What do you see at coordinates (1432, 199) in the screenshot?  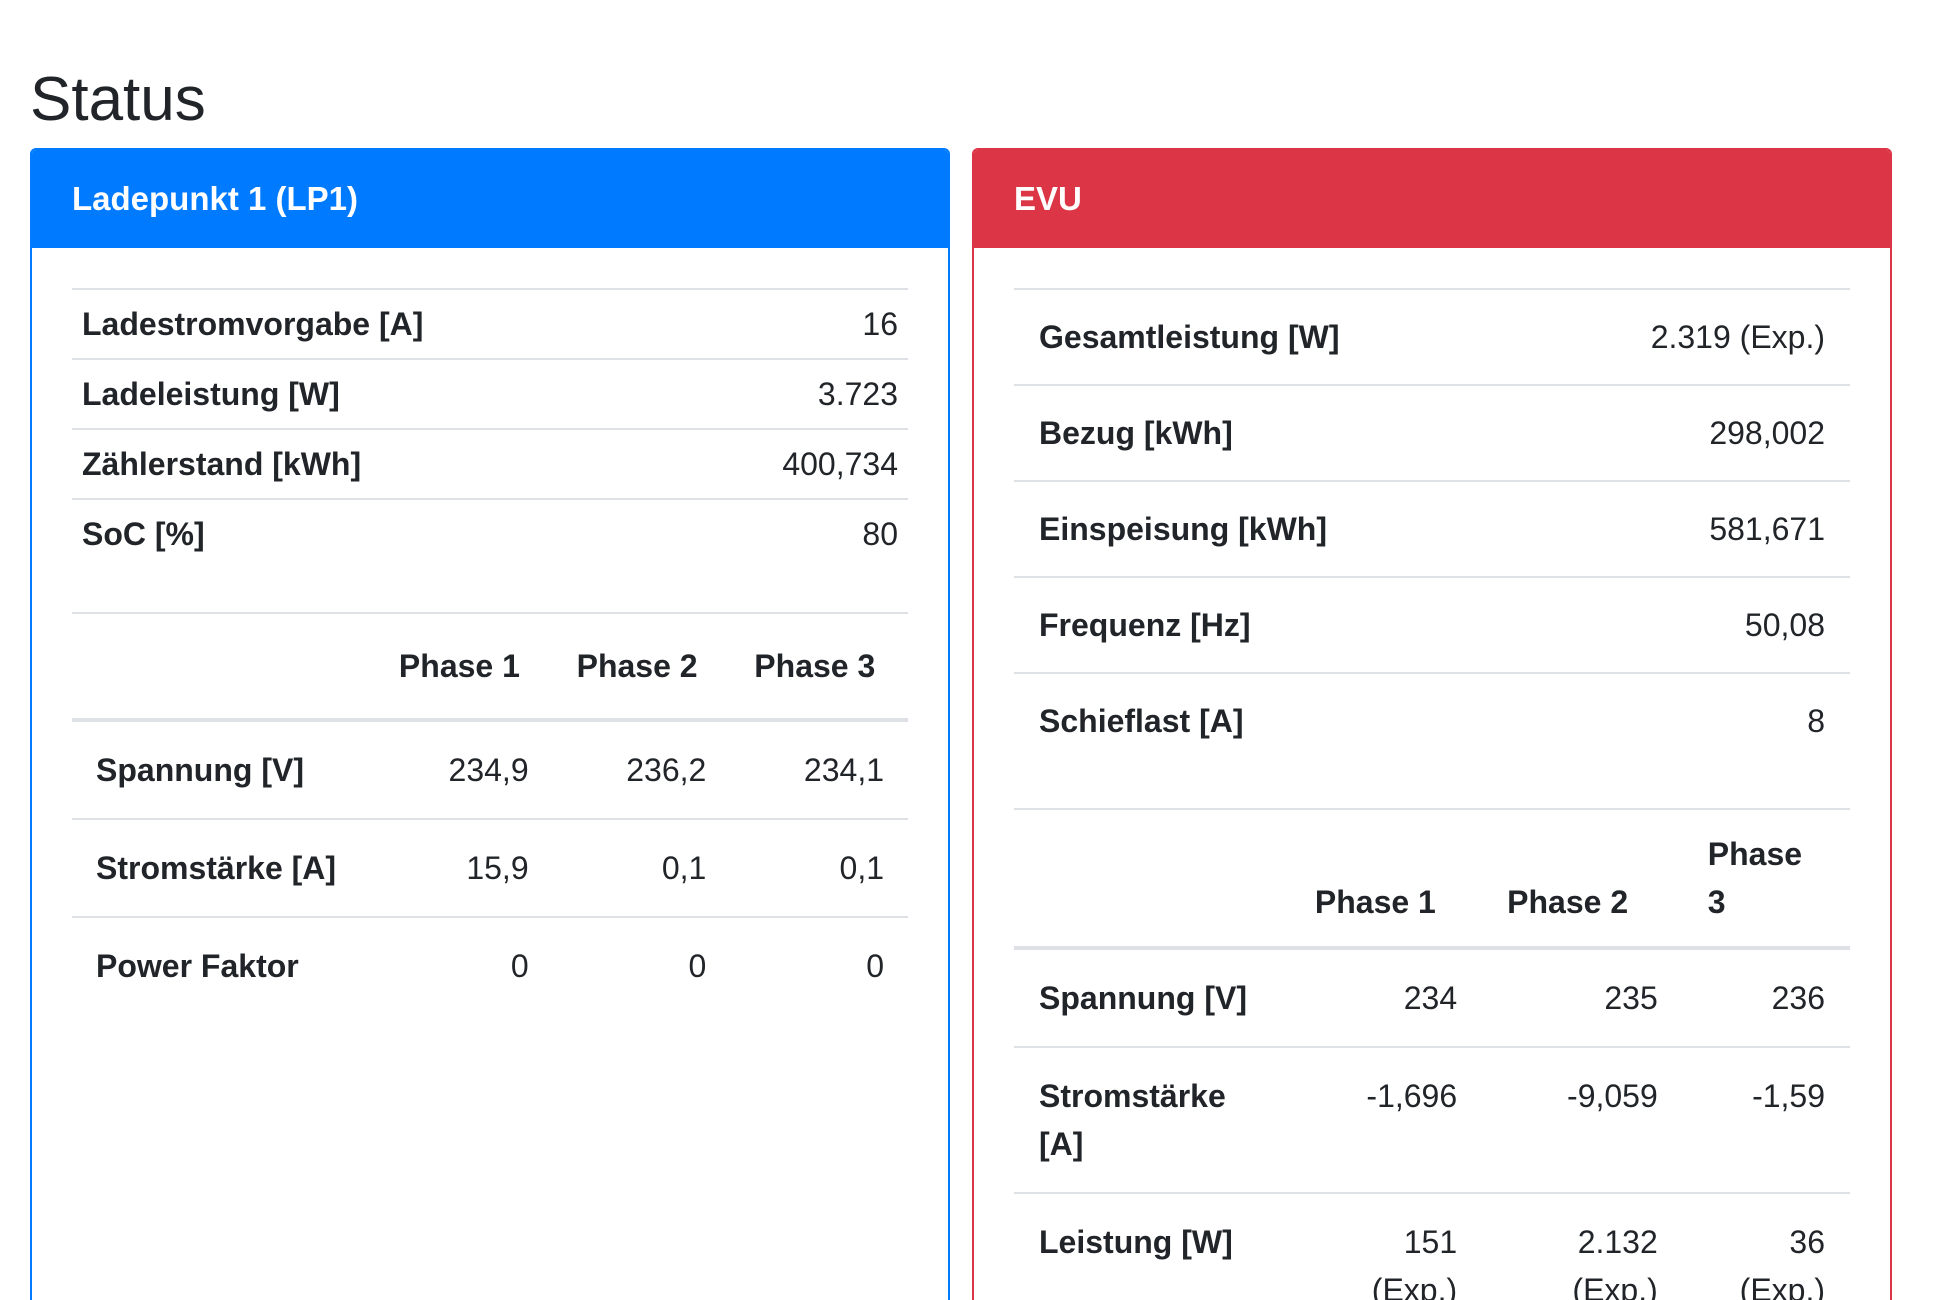 I see `evu-card-header: EVU` at bounding box center [1432, 199].